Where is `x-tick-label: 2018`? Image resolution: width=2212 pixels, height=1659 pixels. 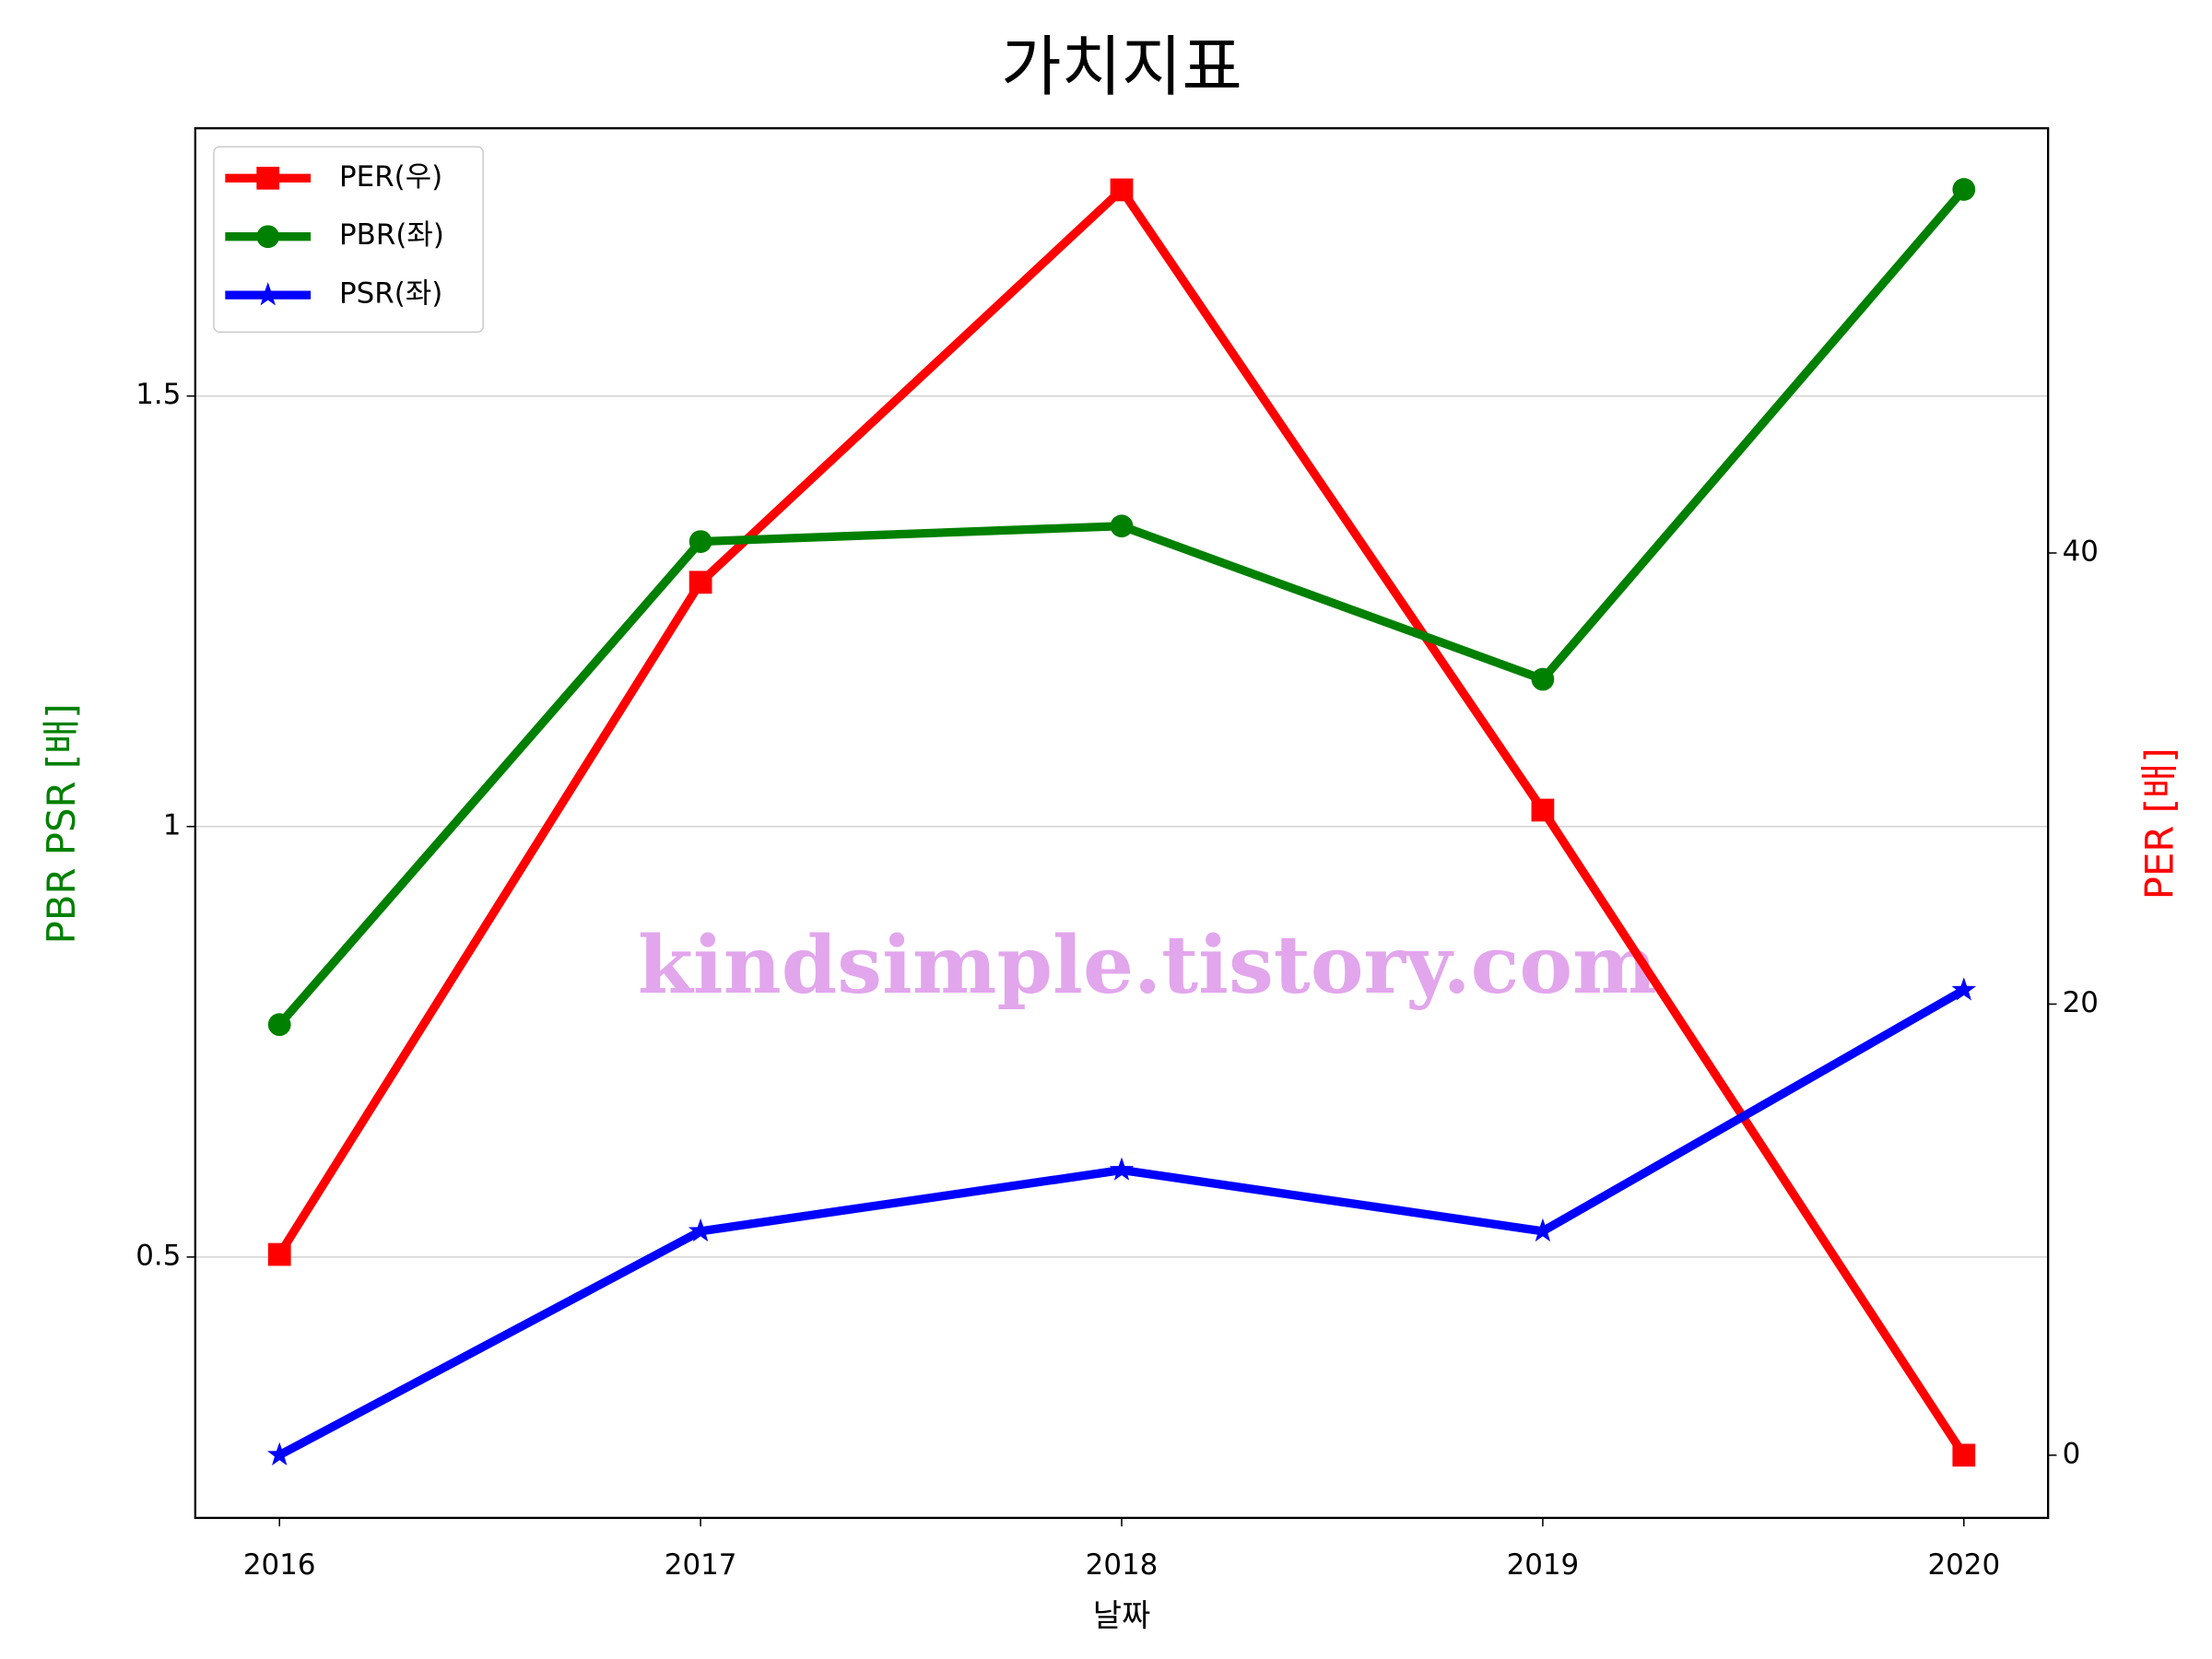 x-tick-label: 2018 is located at coordinates (1122, 1565).